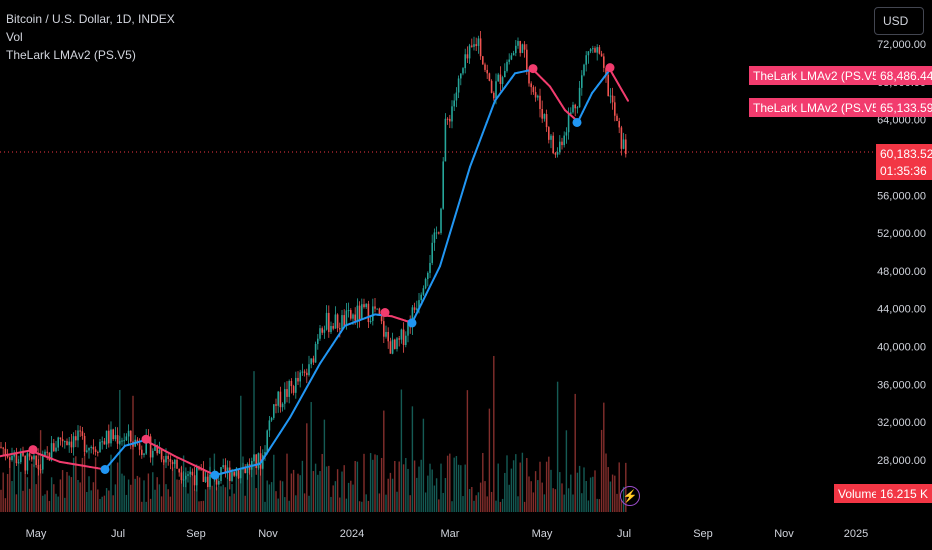  Describe the element at coordinates (71, 55) in the screenshot. I see `lma-indicator-label: TheLark LMAv2 (PS.V5)` at that location.